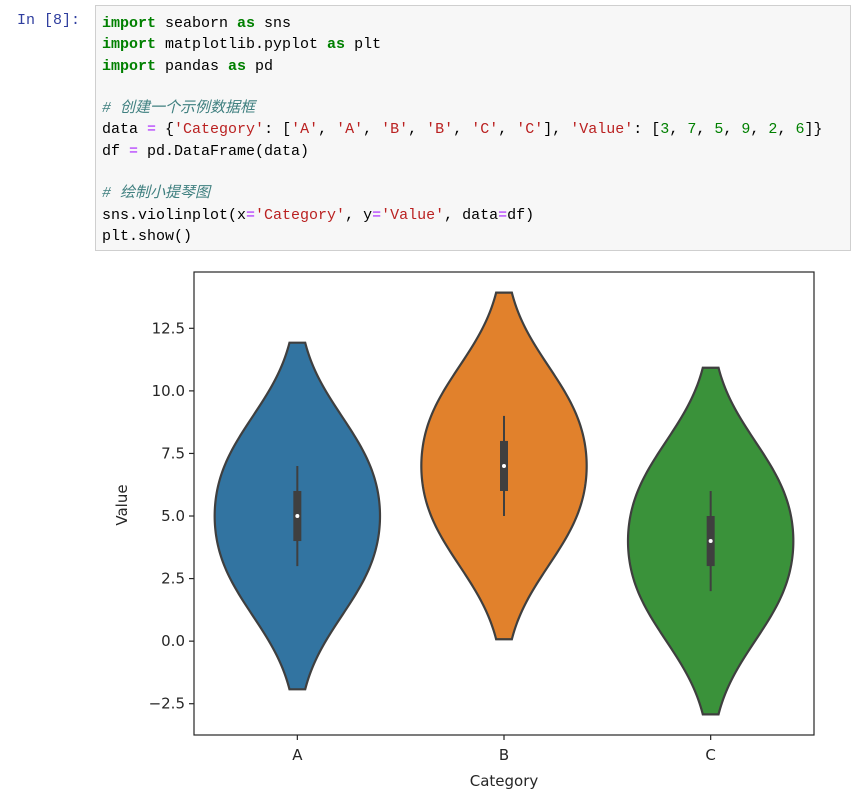 The width and height of the screenshot is (857, 796). I want to click on code-line: # 创建一个示例数据框, so click(179, 109).